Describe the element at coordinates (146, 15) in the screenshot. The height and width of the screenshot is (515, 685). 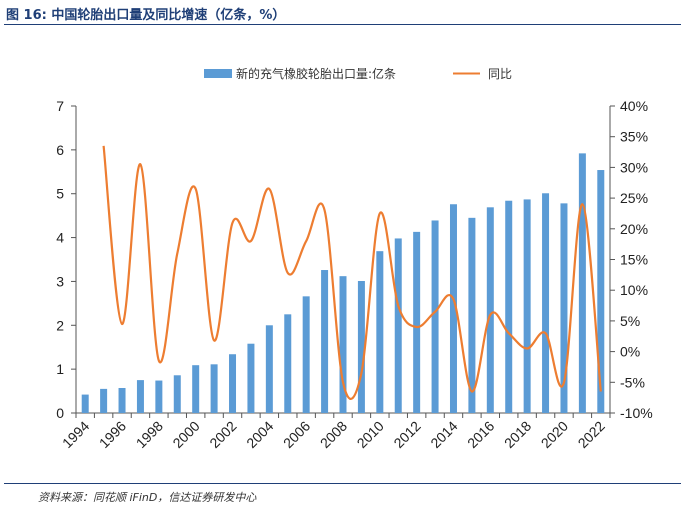
I see `figure-title: 图 16: 中国轮胎出口量及同比增速（亿条，%）` at that location.